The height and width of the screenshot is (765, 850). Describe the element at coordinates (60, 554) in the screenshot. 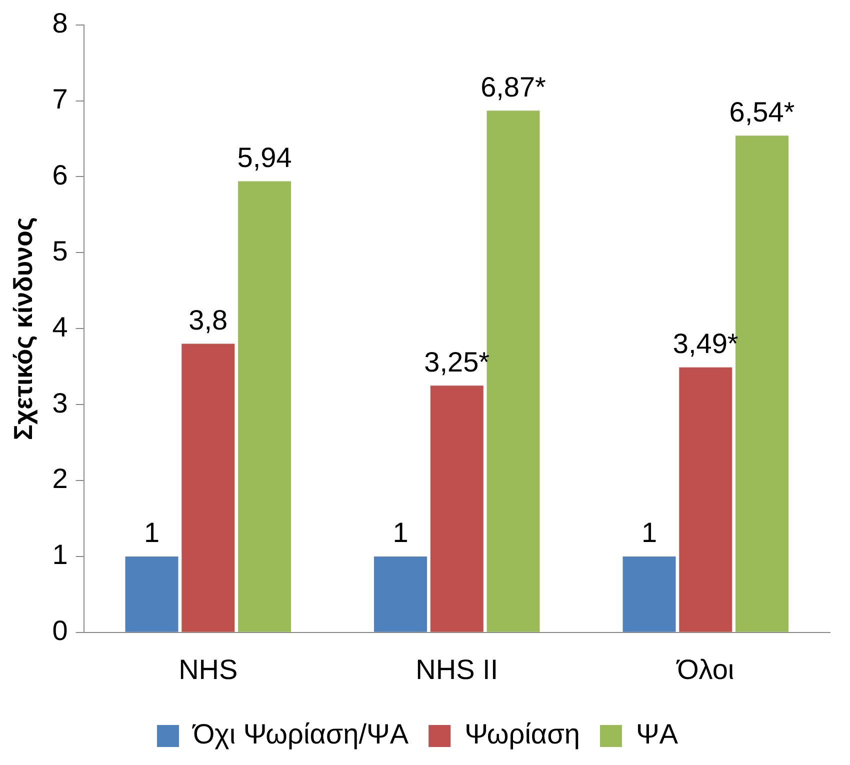

I see `y-tick-label: 1` at that location.